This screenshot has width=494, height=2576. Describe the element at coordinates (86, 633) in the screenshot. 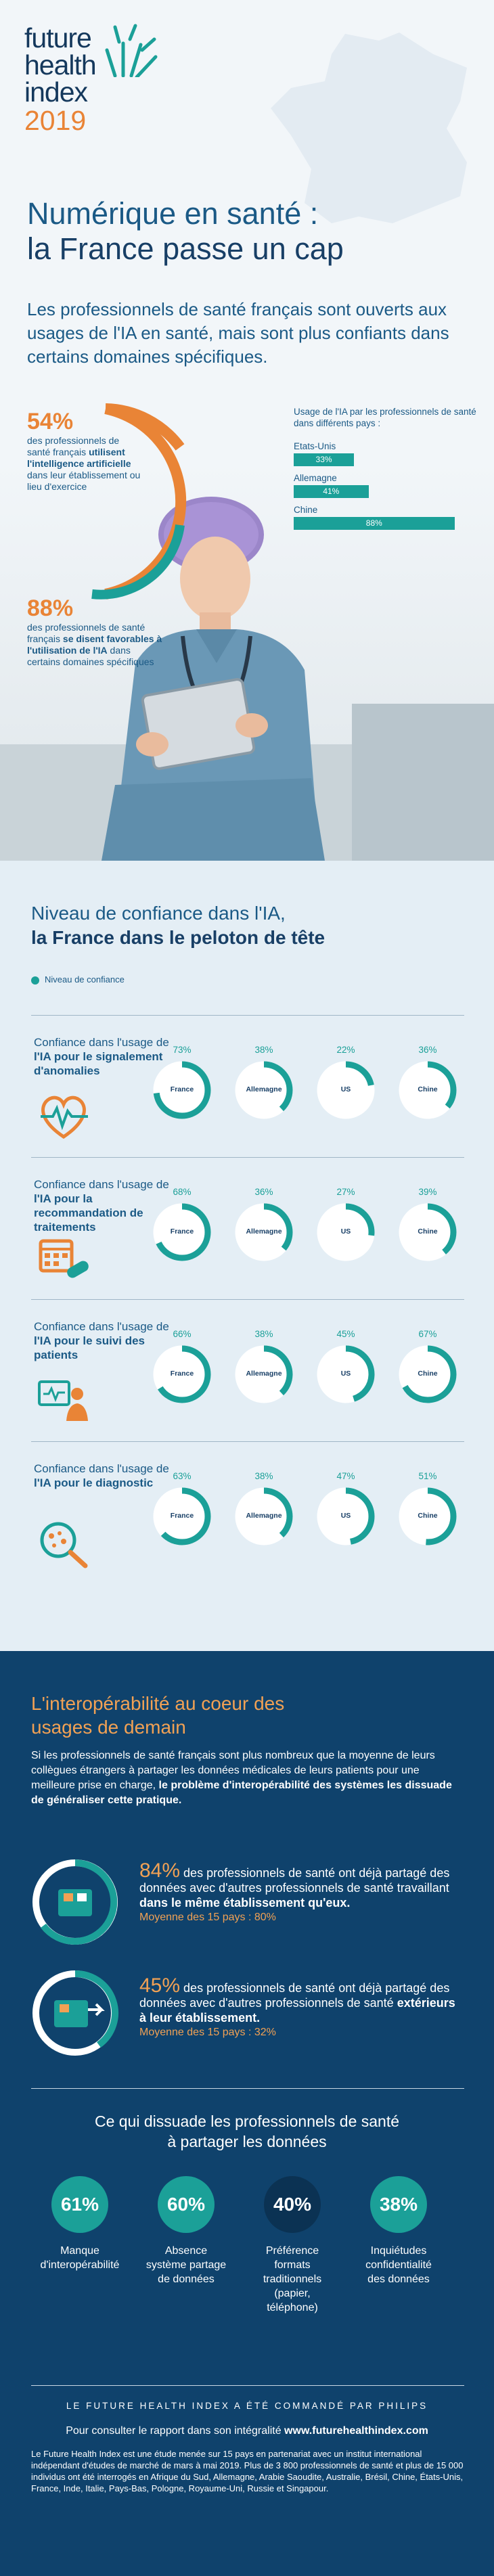

I see `stat-88-pre: des professionnels de santé français` at that location.